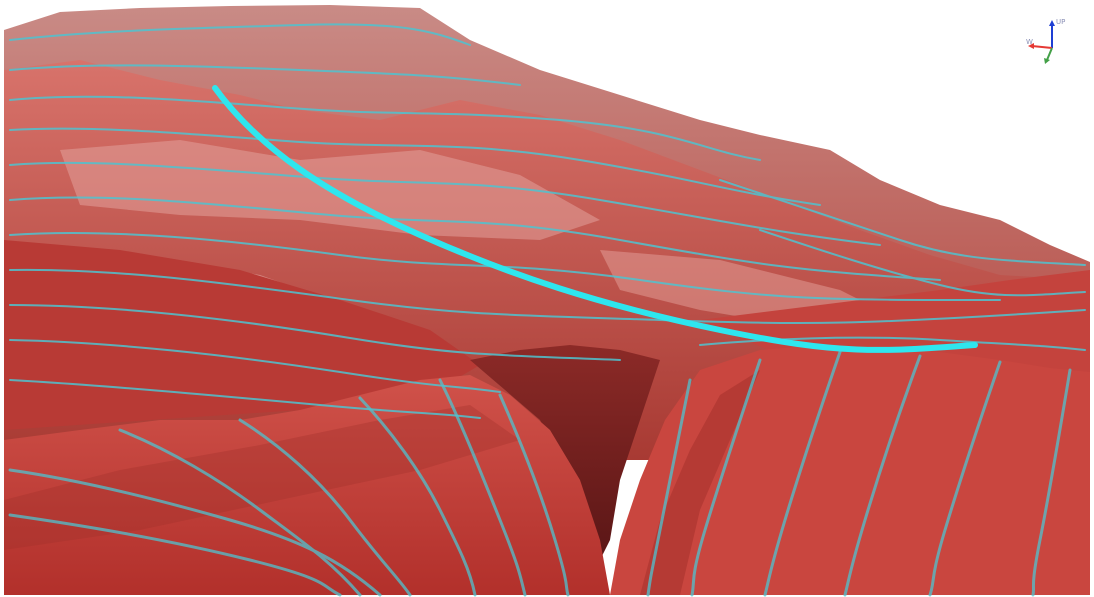 The height and width of the screenshot is (597, 1094). What do you see at coordinates (1029, 42) in the screenshot?
I see `axis-x-label: W` at bounding box center [1029, 42].